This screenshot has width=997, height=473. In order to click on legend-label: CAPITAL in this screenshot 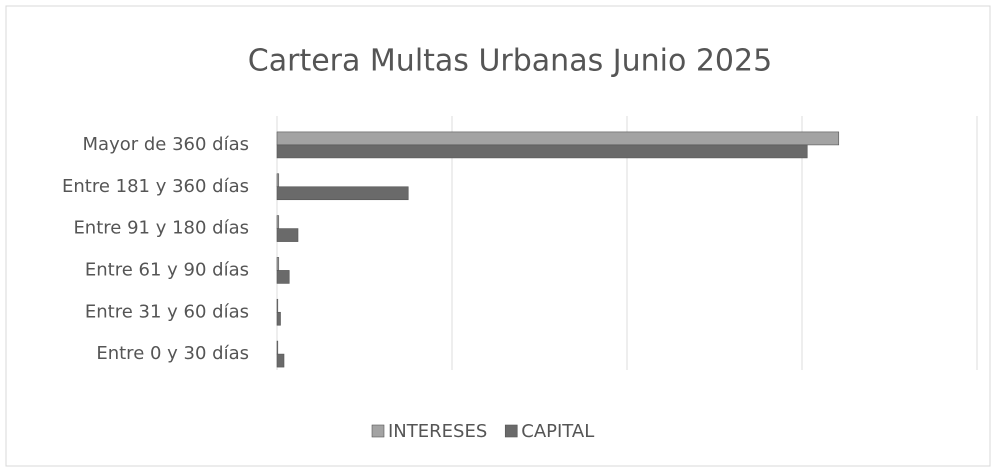, I will do `click(557, 431)`.